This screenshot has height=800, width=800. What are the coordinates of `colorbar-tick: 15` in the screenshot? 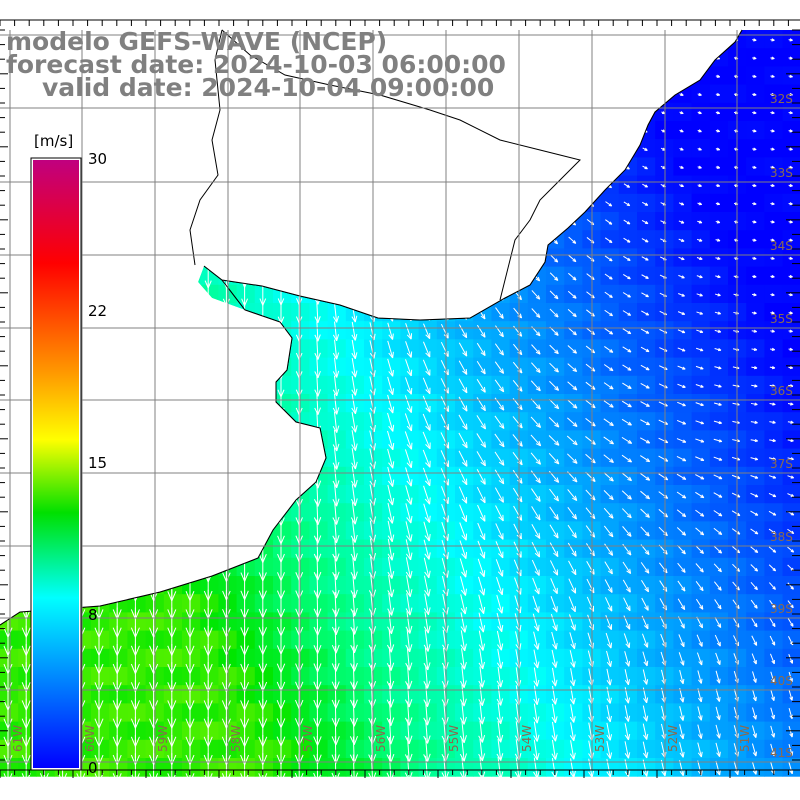 It's located at (98, 463).